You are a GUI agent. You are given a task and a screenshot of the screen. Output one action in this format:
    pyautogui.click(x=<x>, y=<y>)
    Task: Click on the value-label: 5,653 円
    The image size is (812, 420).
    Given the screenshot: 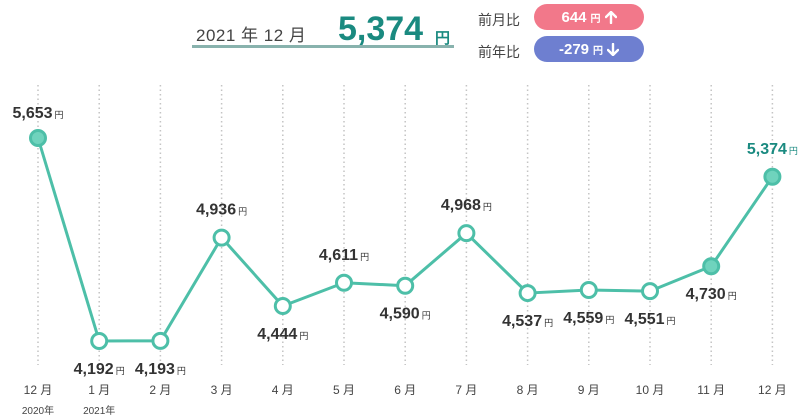 What is the action you would take?
    pyautogui.click(x=37, y=113)
    